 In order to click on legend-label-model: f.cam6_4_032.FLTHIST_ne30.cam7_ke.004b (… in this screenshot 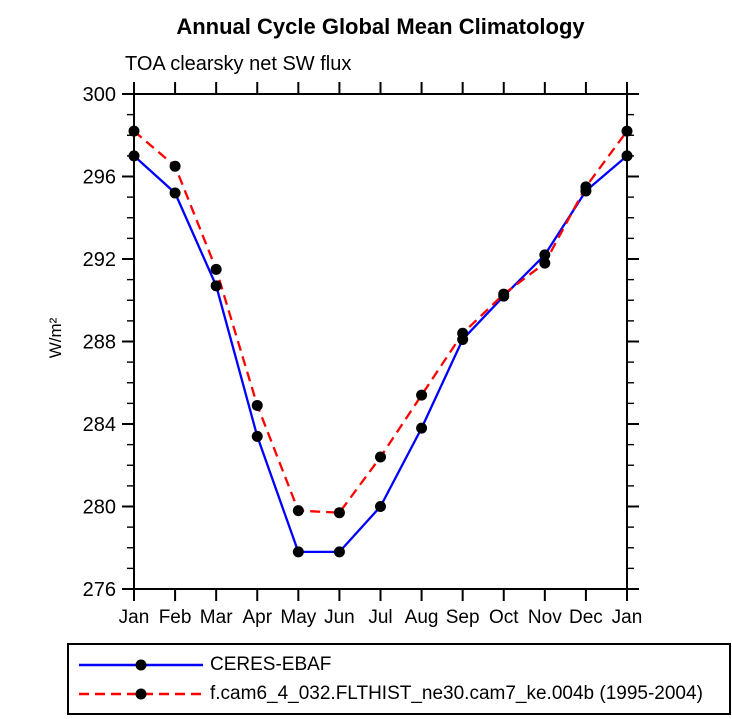, I will do `click(456, 693)`.